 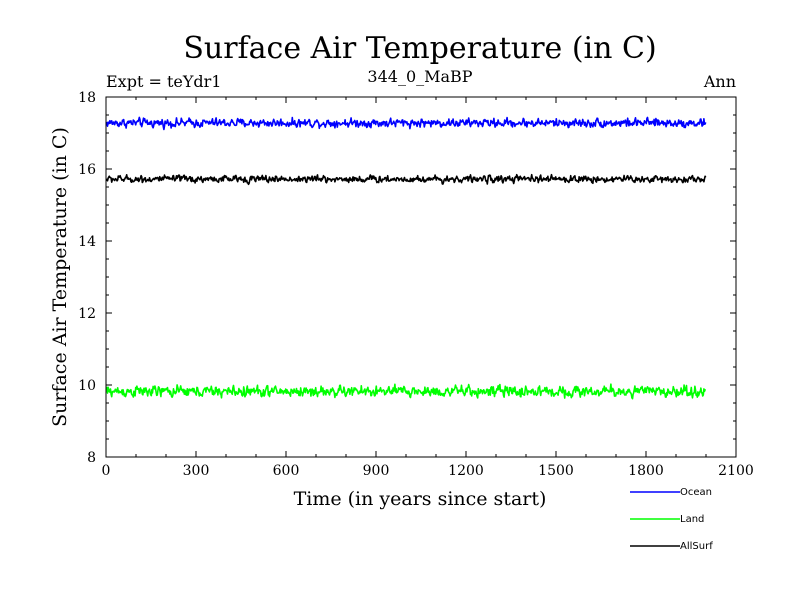 What do you see at coordinates (671, 519) in the screenshot?
I see `legend: Ocean Land AllSurf` at bounding box center [671, 519].